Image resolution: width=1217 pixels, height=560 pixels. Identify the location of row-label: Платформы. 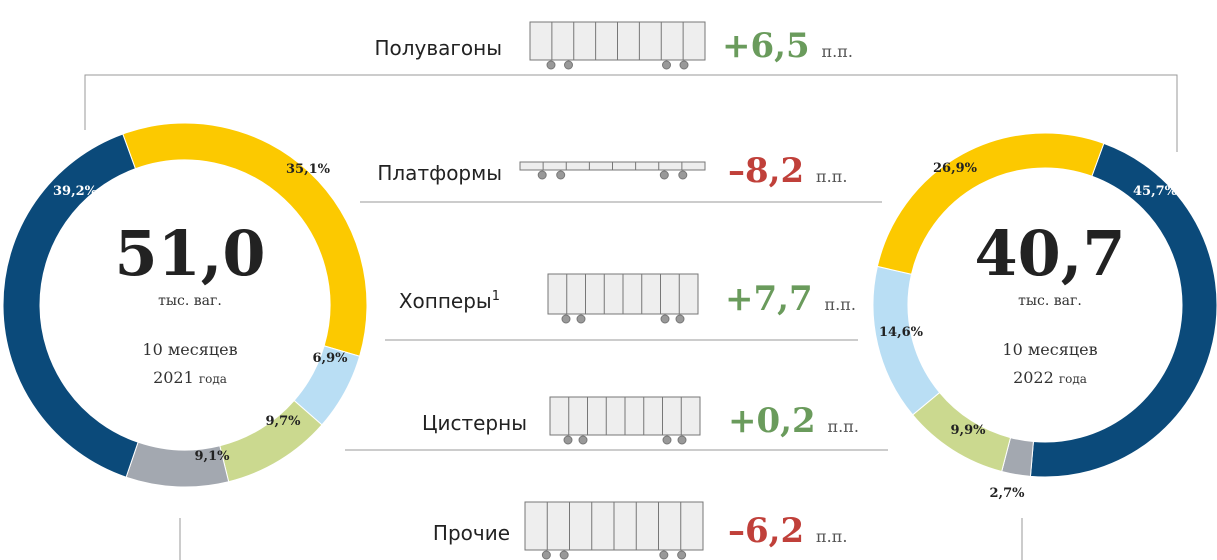
(439, 173).